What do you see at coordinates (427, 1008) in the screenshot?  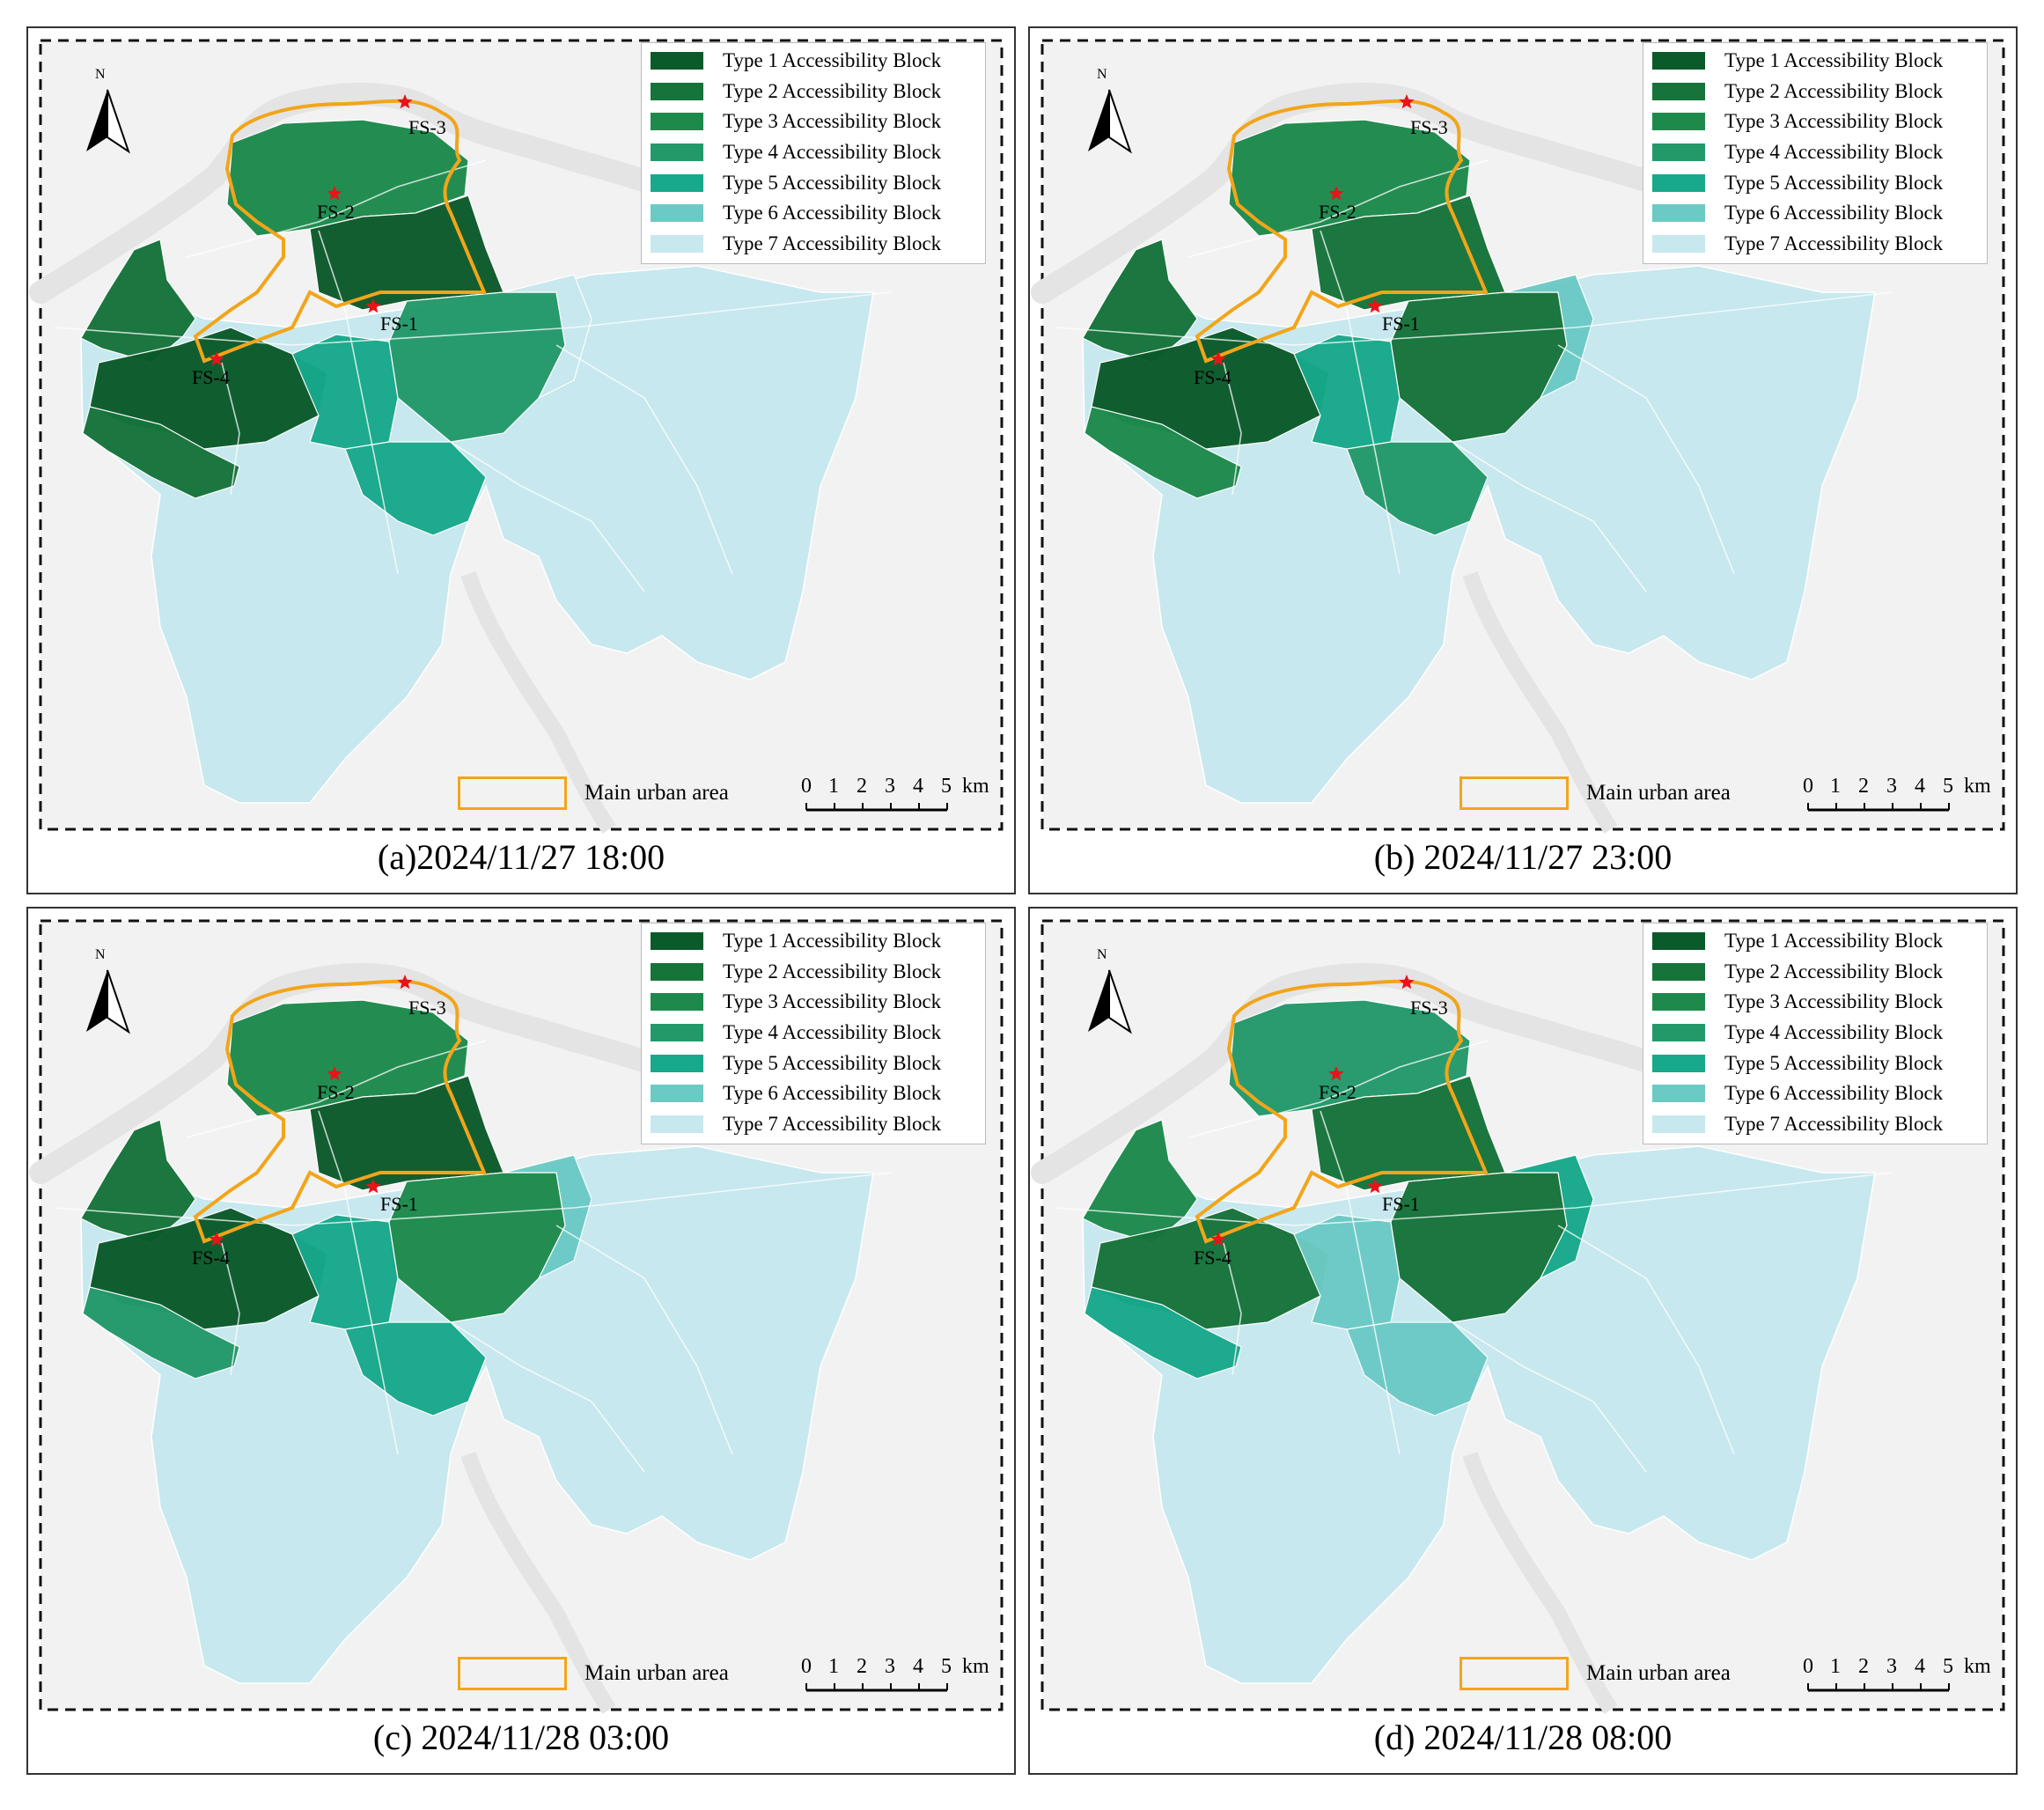 I see `station-label-fs3: FS-3` at bounding box center [427, 1008].